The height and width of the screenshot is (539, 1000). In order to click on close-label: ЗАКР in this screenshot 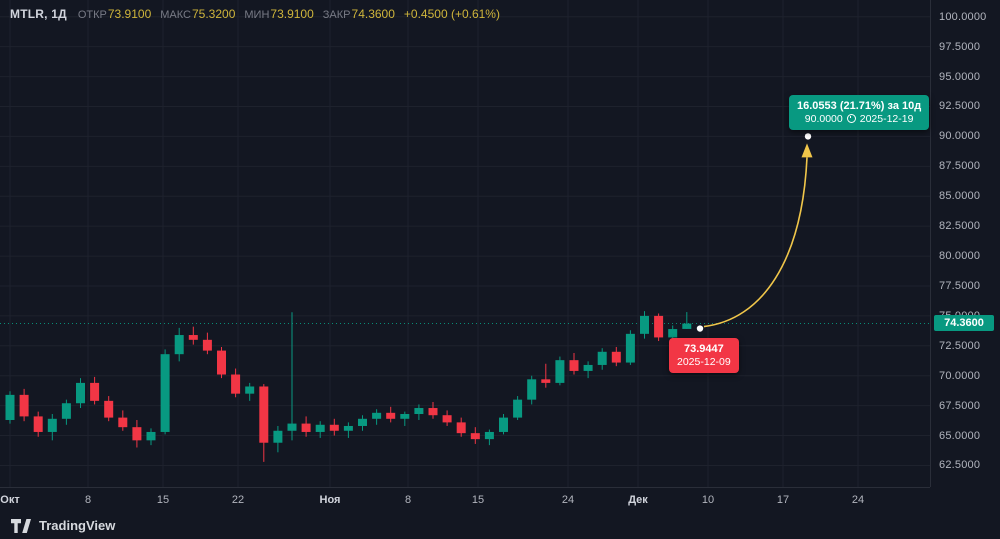, I will do `click(336, 15)`.